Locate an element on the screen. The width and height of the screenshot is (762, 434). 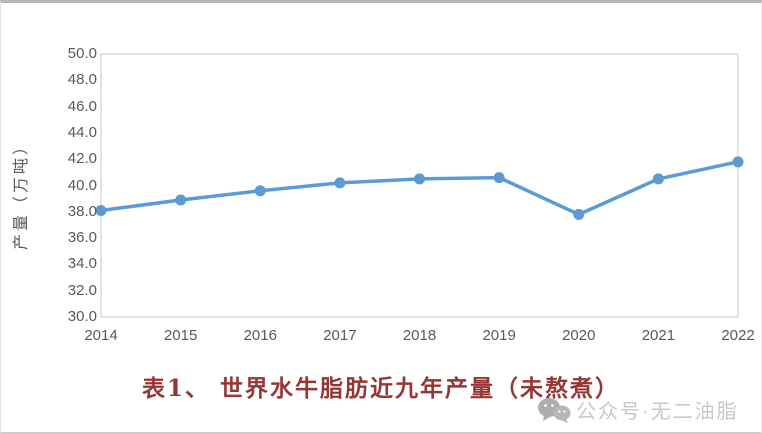
y-tick-label: 40.0 is located at coordinates (82, 185).